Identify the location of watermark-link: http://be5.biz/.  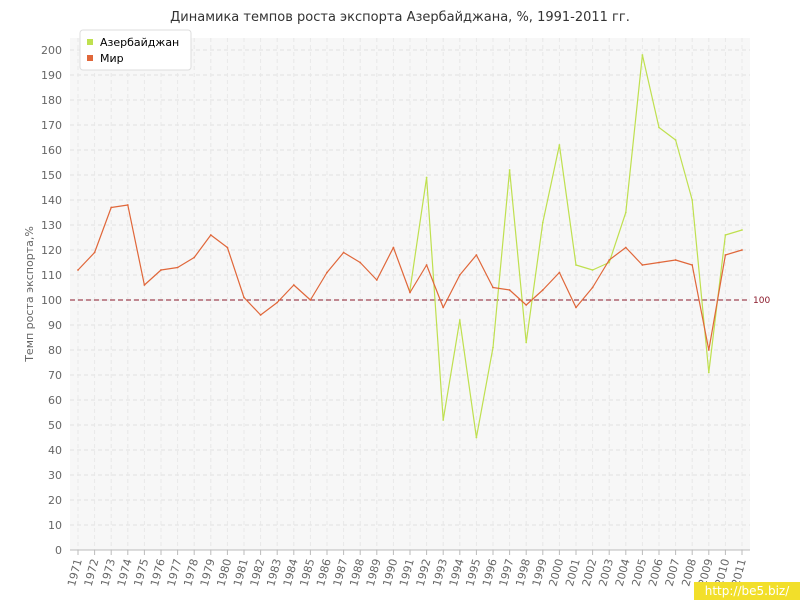
(747, 591).